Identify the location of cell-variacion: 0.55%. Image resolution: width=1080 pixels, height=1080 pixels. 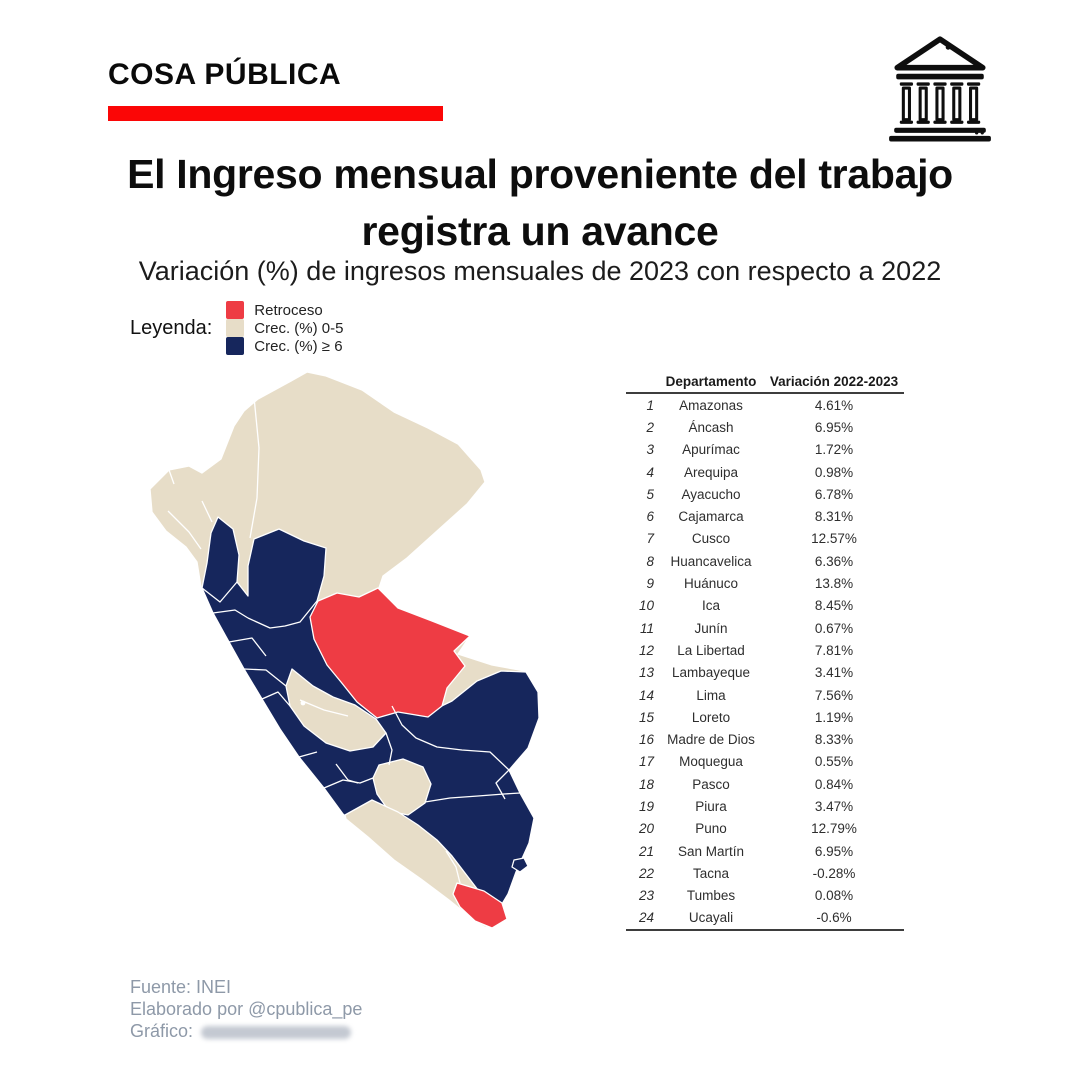
(834, 762).